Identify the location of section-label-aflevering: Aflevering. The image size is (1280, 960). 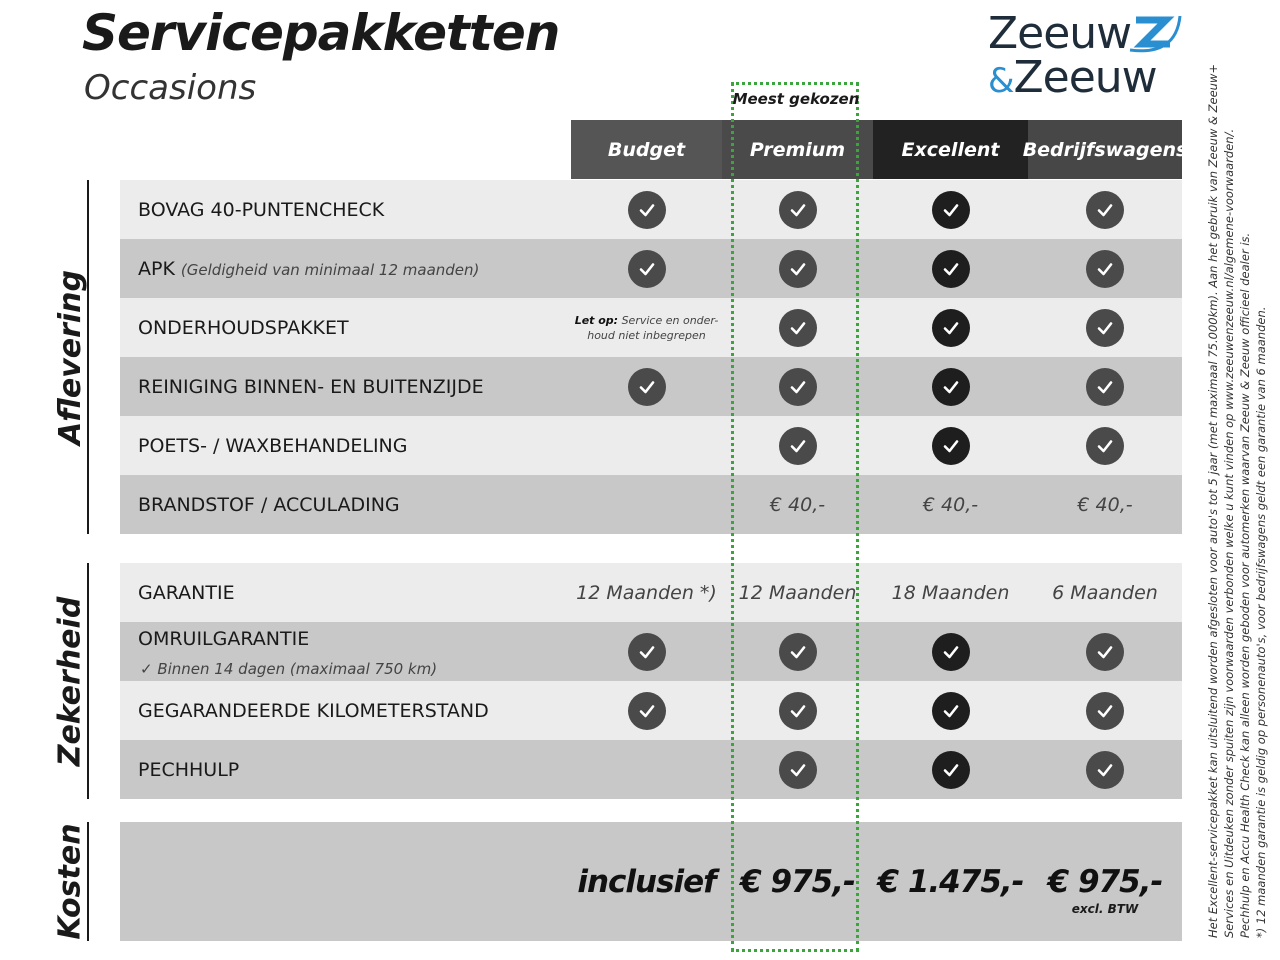
(70, 357).